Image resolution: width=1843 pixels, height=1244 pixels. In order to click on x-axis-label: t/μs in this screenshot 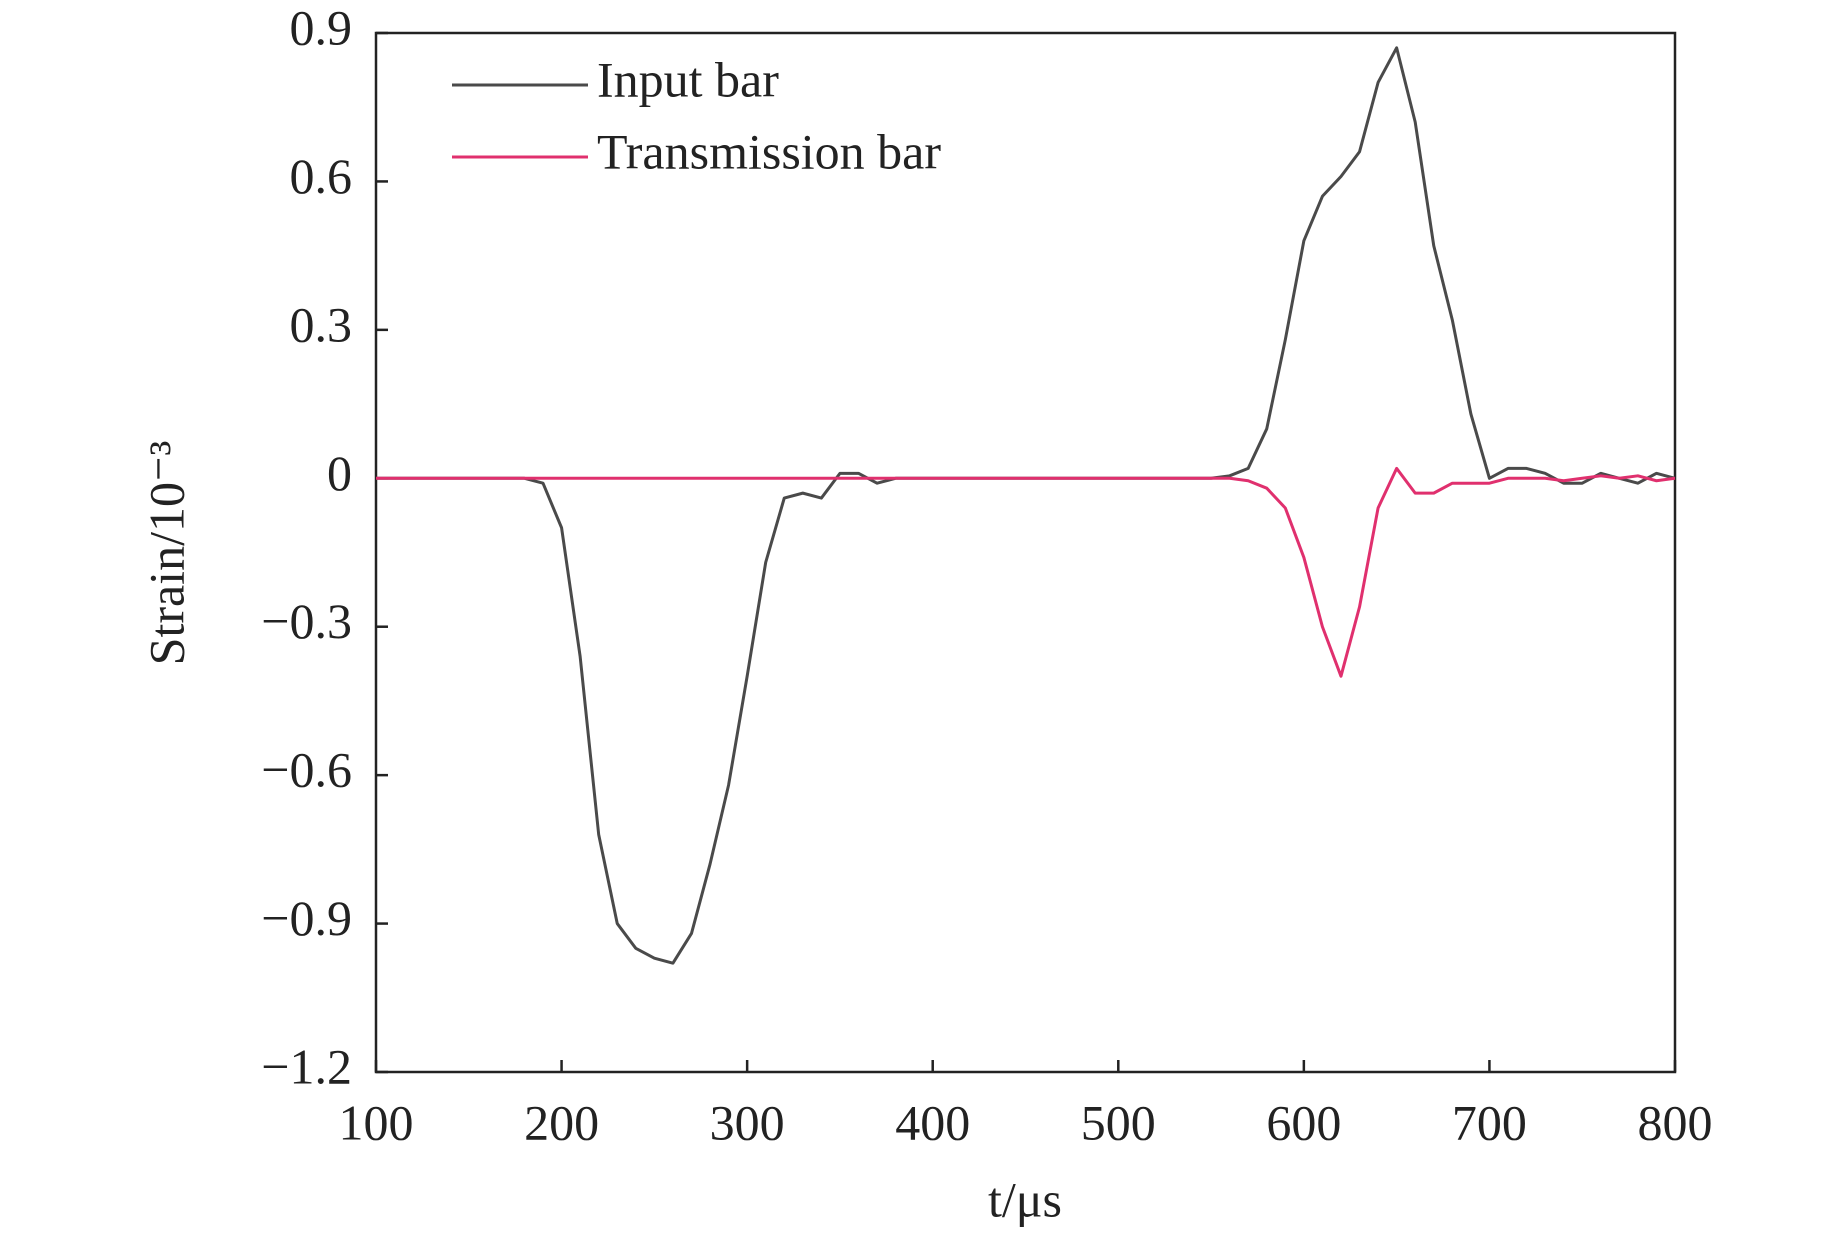, I will do `click(1025, 1199)`.